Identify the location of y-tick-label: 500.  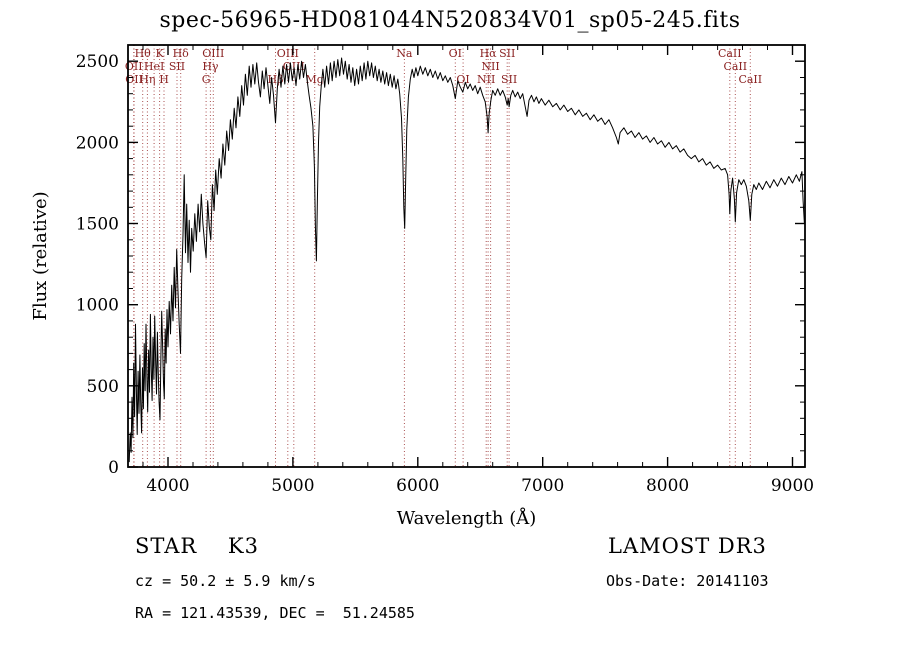
(103, 387).